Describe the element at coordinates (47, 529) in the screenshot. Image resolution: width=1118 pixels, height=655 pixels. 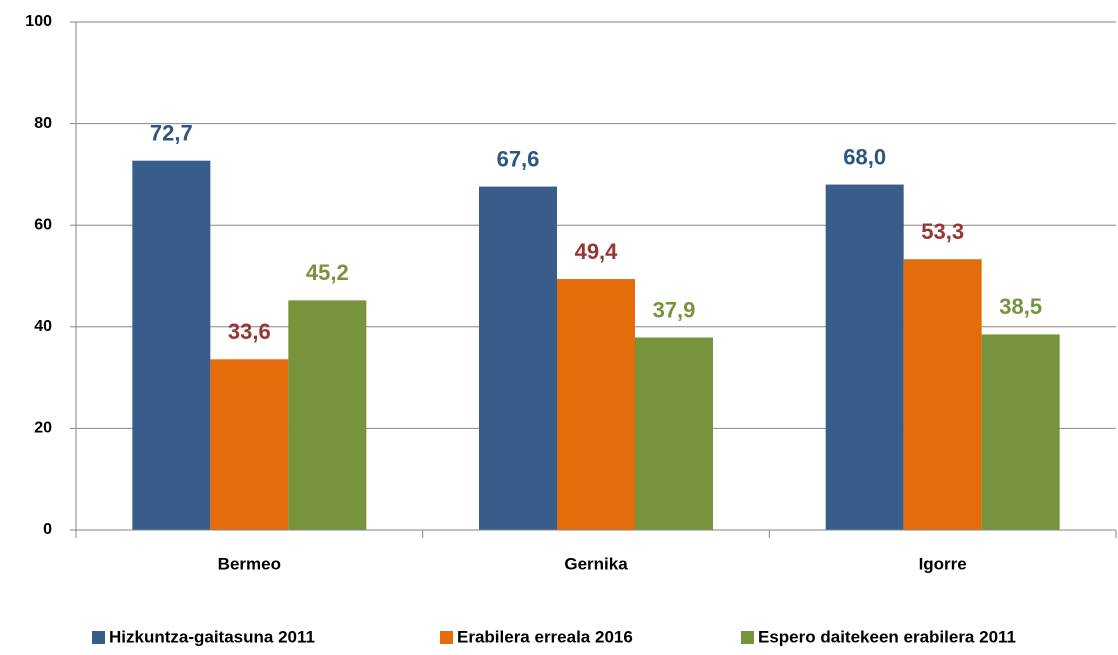
I see `y-tick-label: 0` at that location.